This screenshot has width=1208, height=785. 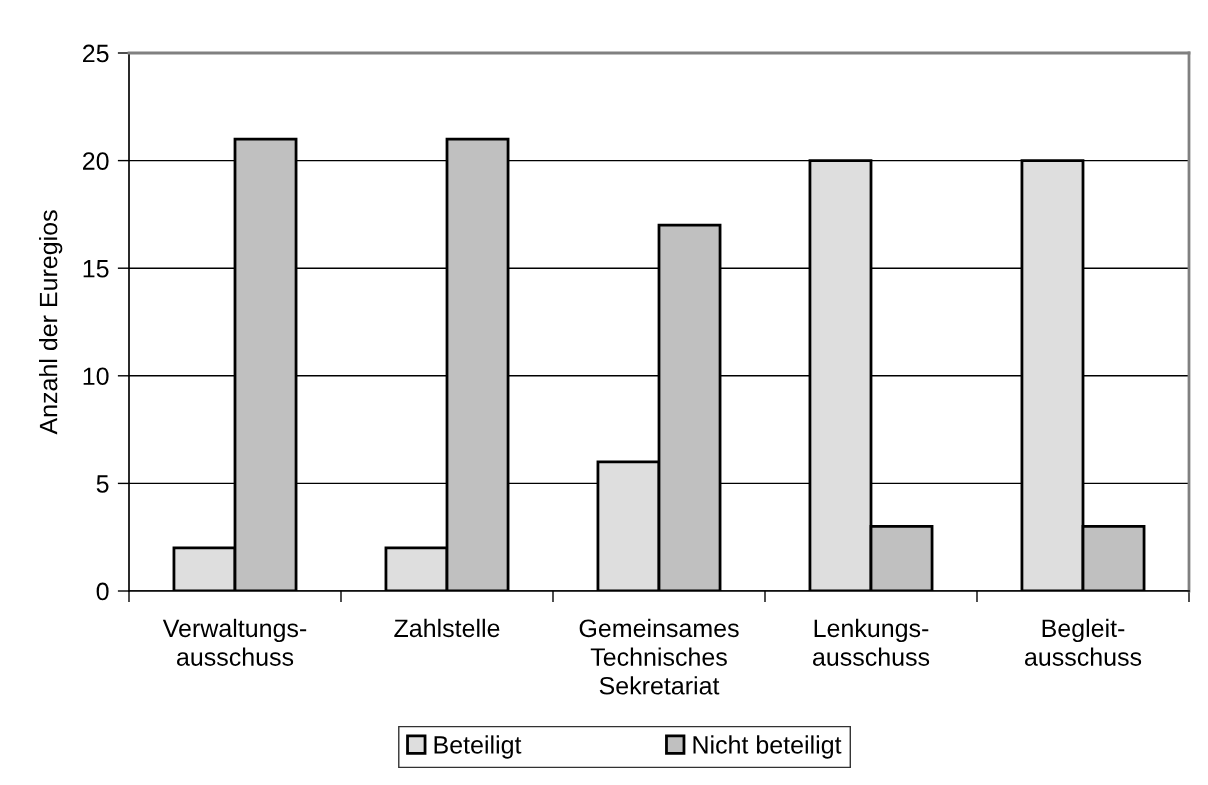 What do you see at coordinates (1083, 642) in the screenshot?
I see `x-tick-label: Begleit- ausschuss` at bounding box center [1083, 642].